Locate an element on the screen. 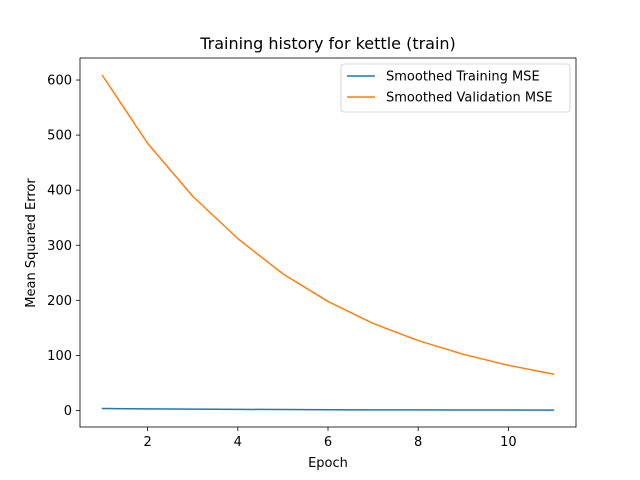 The image size is (640, 480). y-tick-label: 400 is located at coordinates (59, 191).